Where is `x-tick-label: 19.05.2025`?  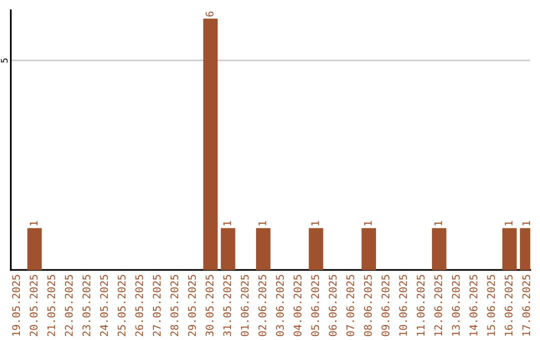 x-tick-label: 19.05.2025 is located at coordinates (16, 305).